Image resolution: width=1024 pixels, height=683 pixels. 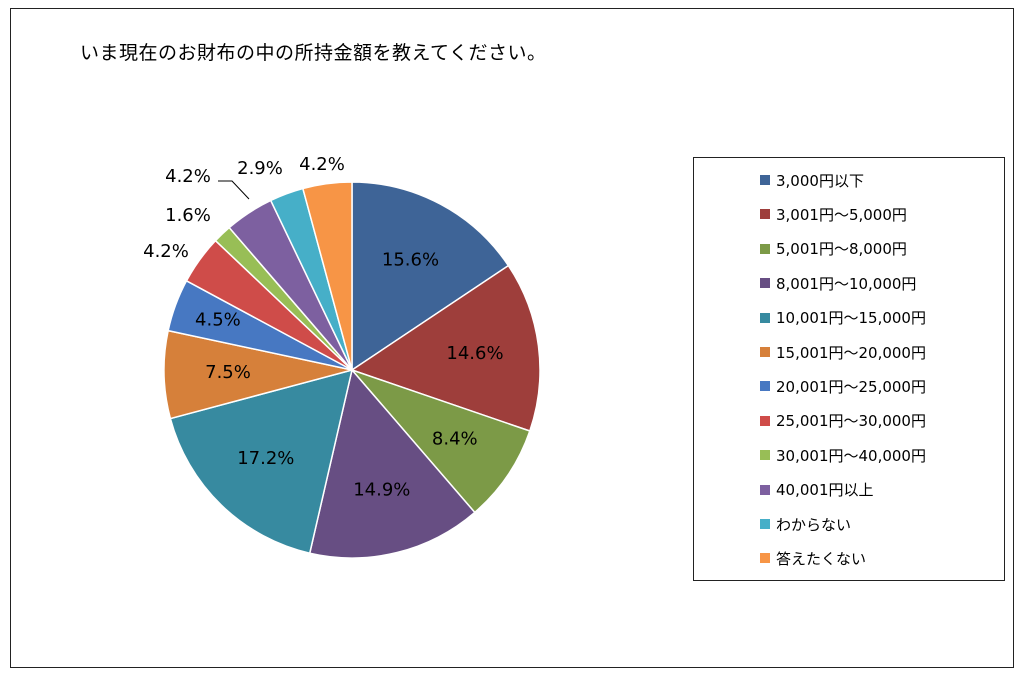 I want to click on legend-item: 30,001円～40,000円, so click(x=843, y=455).